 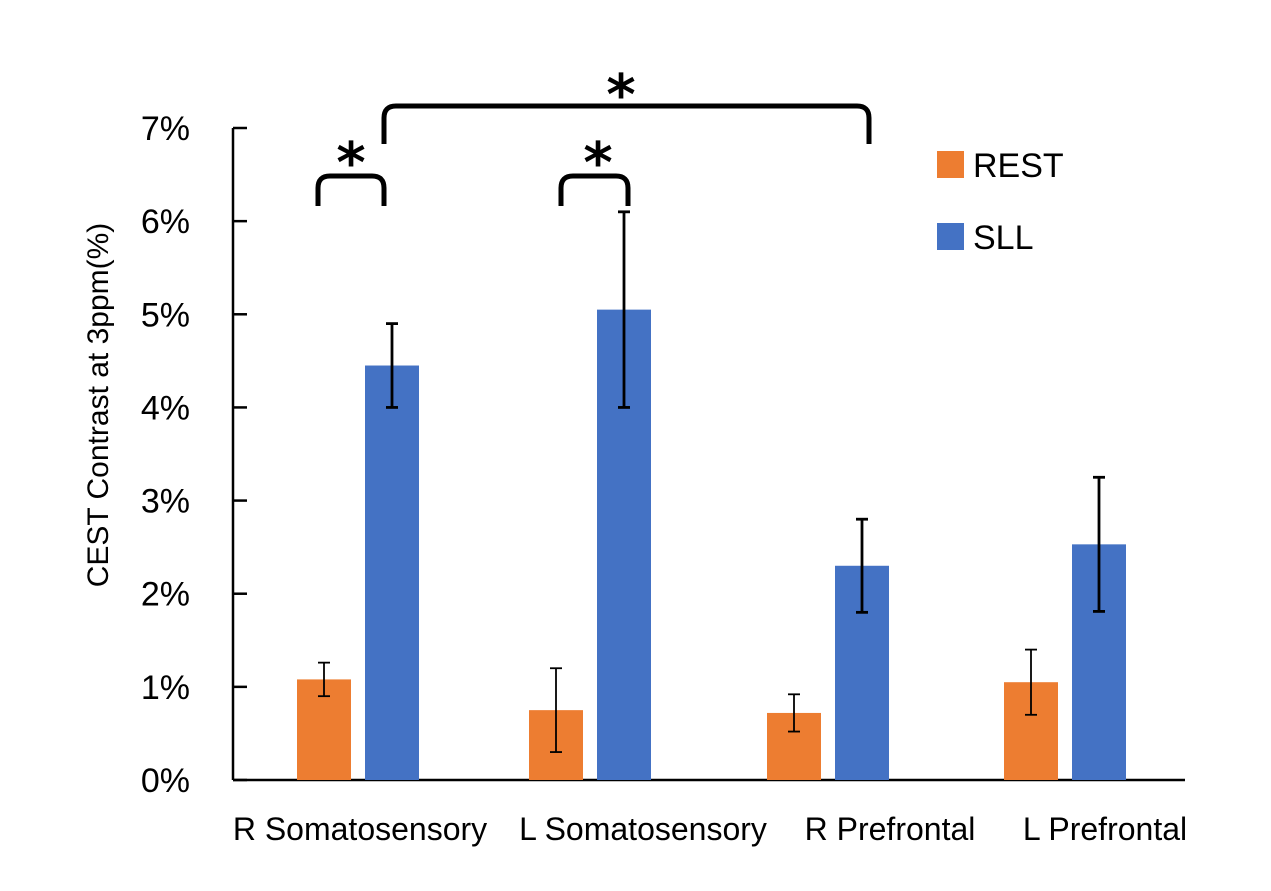 What do you see at coordinates (950, 236) in the screenshot?
I see `legend-swatch-sll` at bounding box center [950, 236].